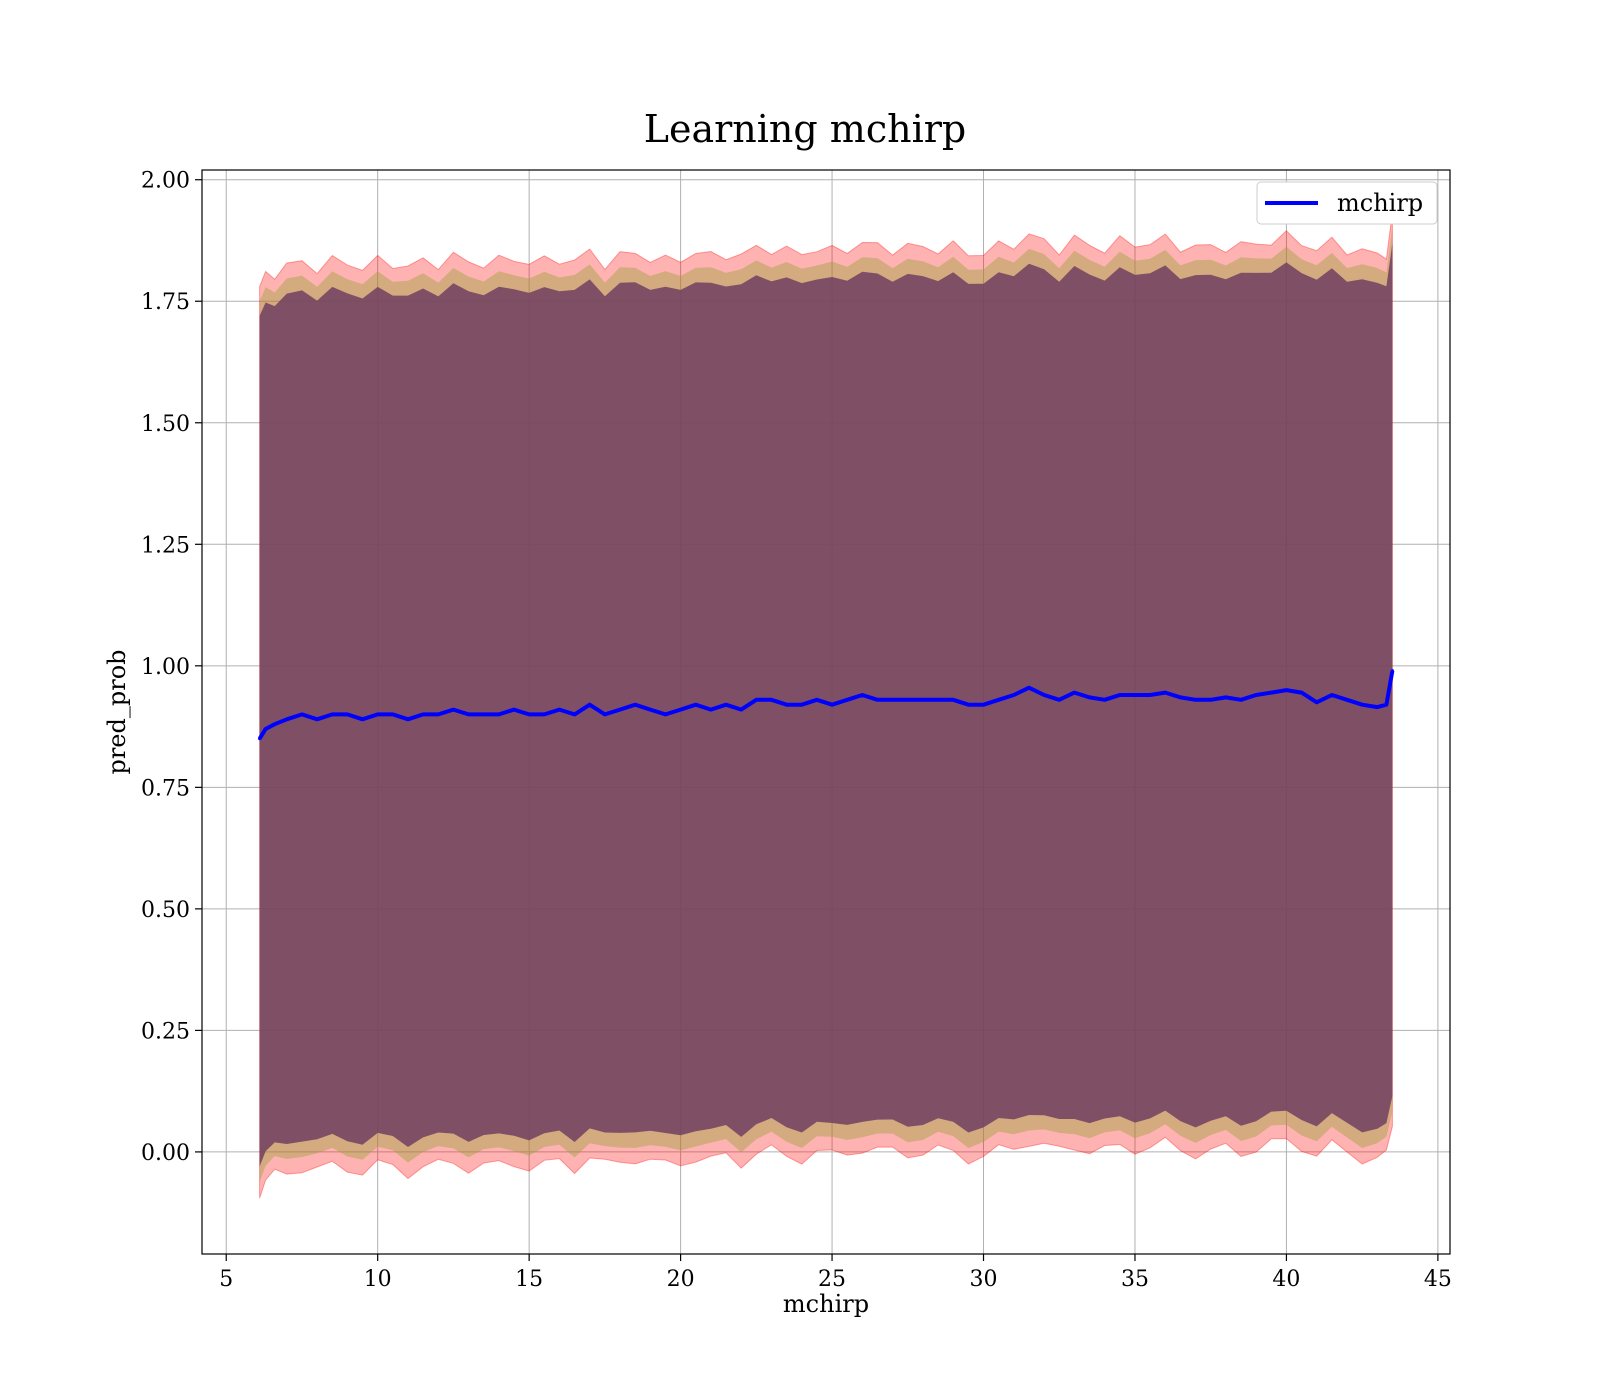 Image resolution: width=1600 pixels, height=1400 pixels. I want to click on x-tick-label-4: 25, so click(832, 1279).